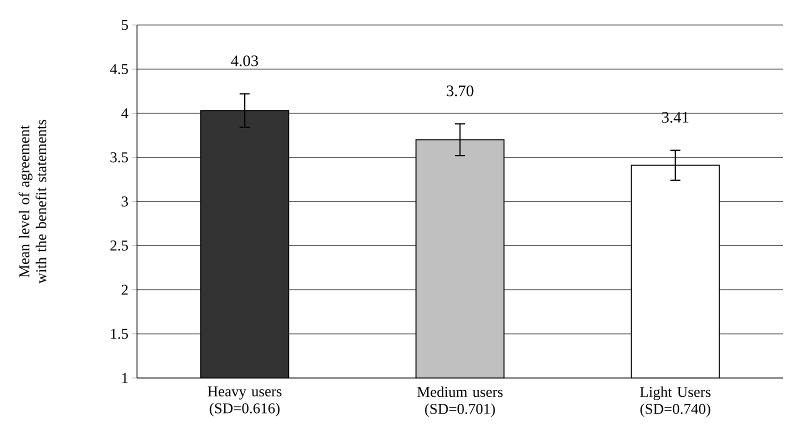  Describe the element at coordinates (244, 60) in the screenshot. I see `data-label: 4.03` at that location.